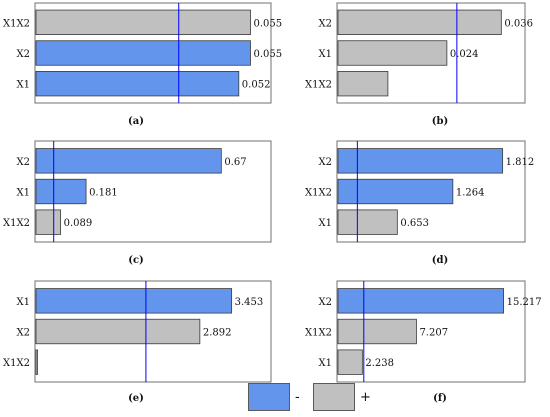  I want to click on chart-panel-2: 0.036 X2 0.024 X1 X1X2 (b), so click(419, 64).